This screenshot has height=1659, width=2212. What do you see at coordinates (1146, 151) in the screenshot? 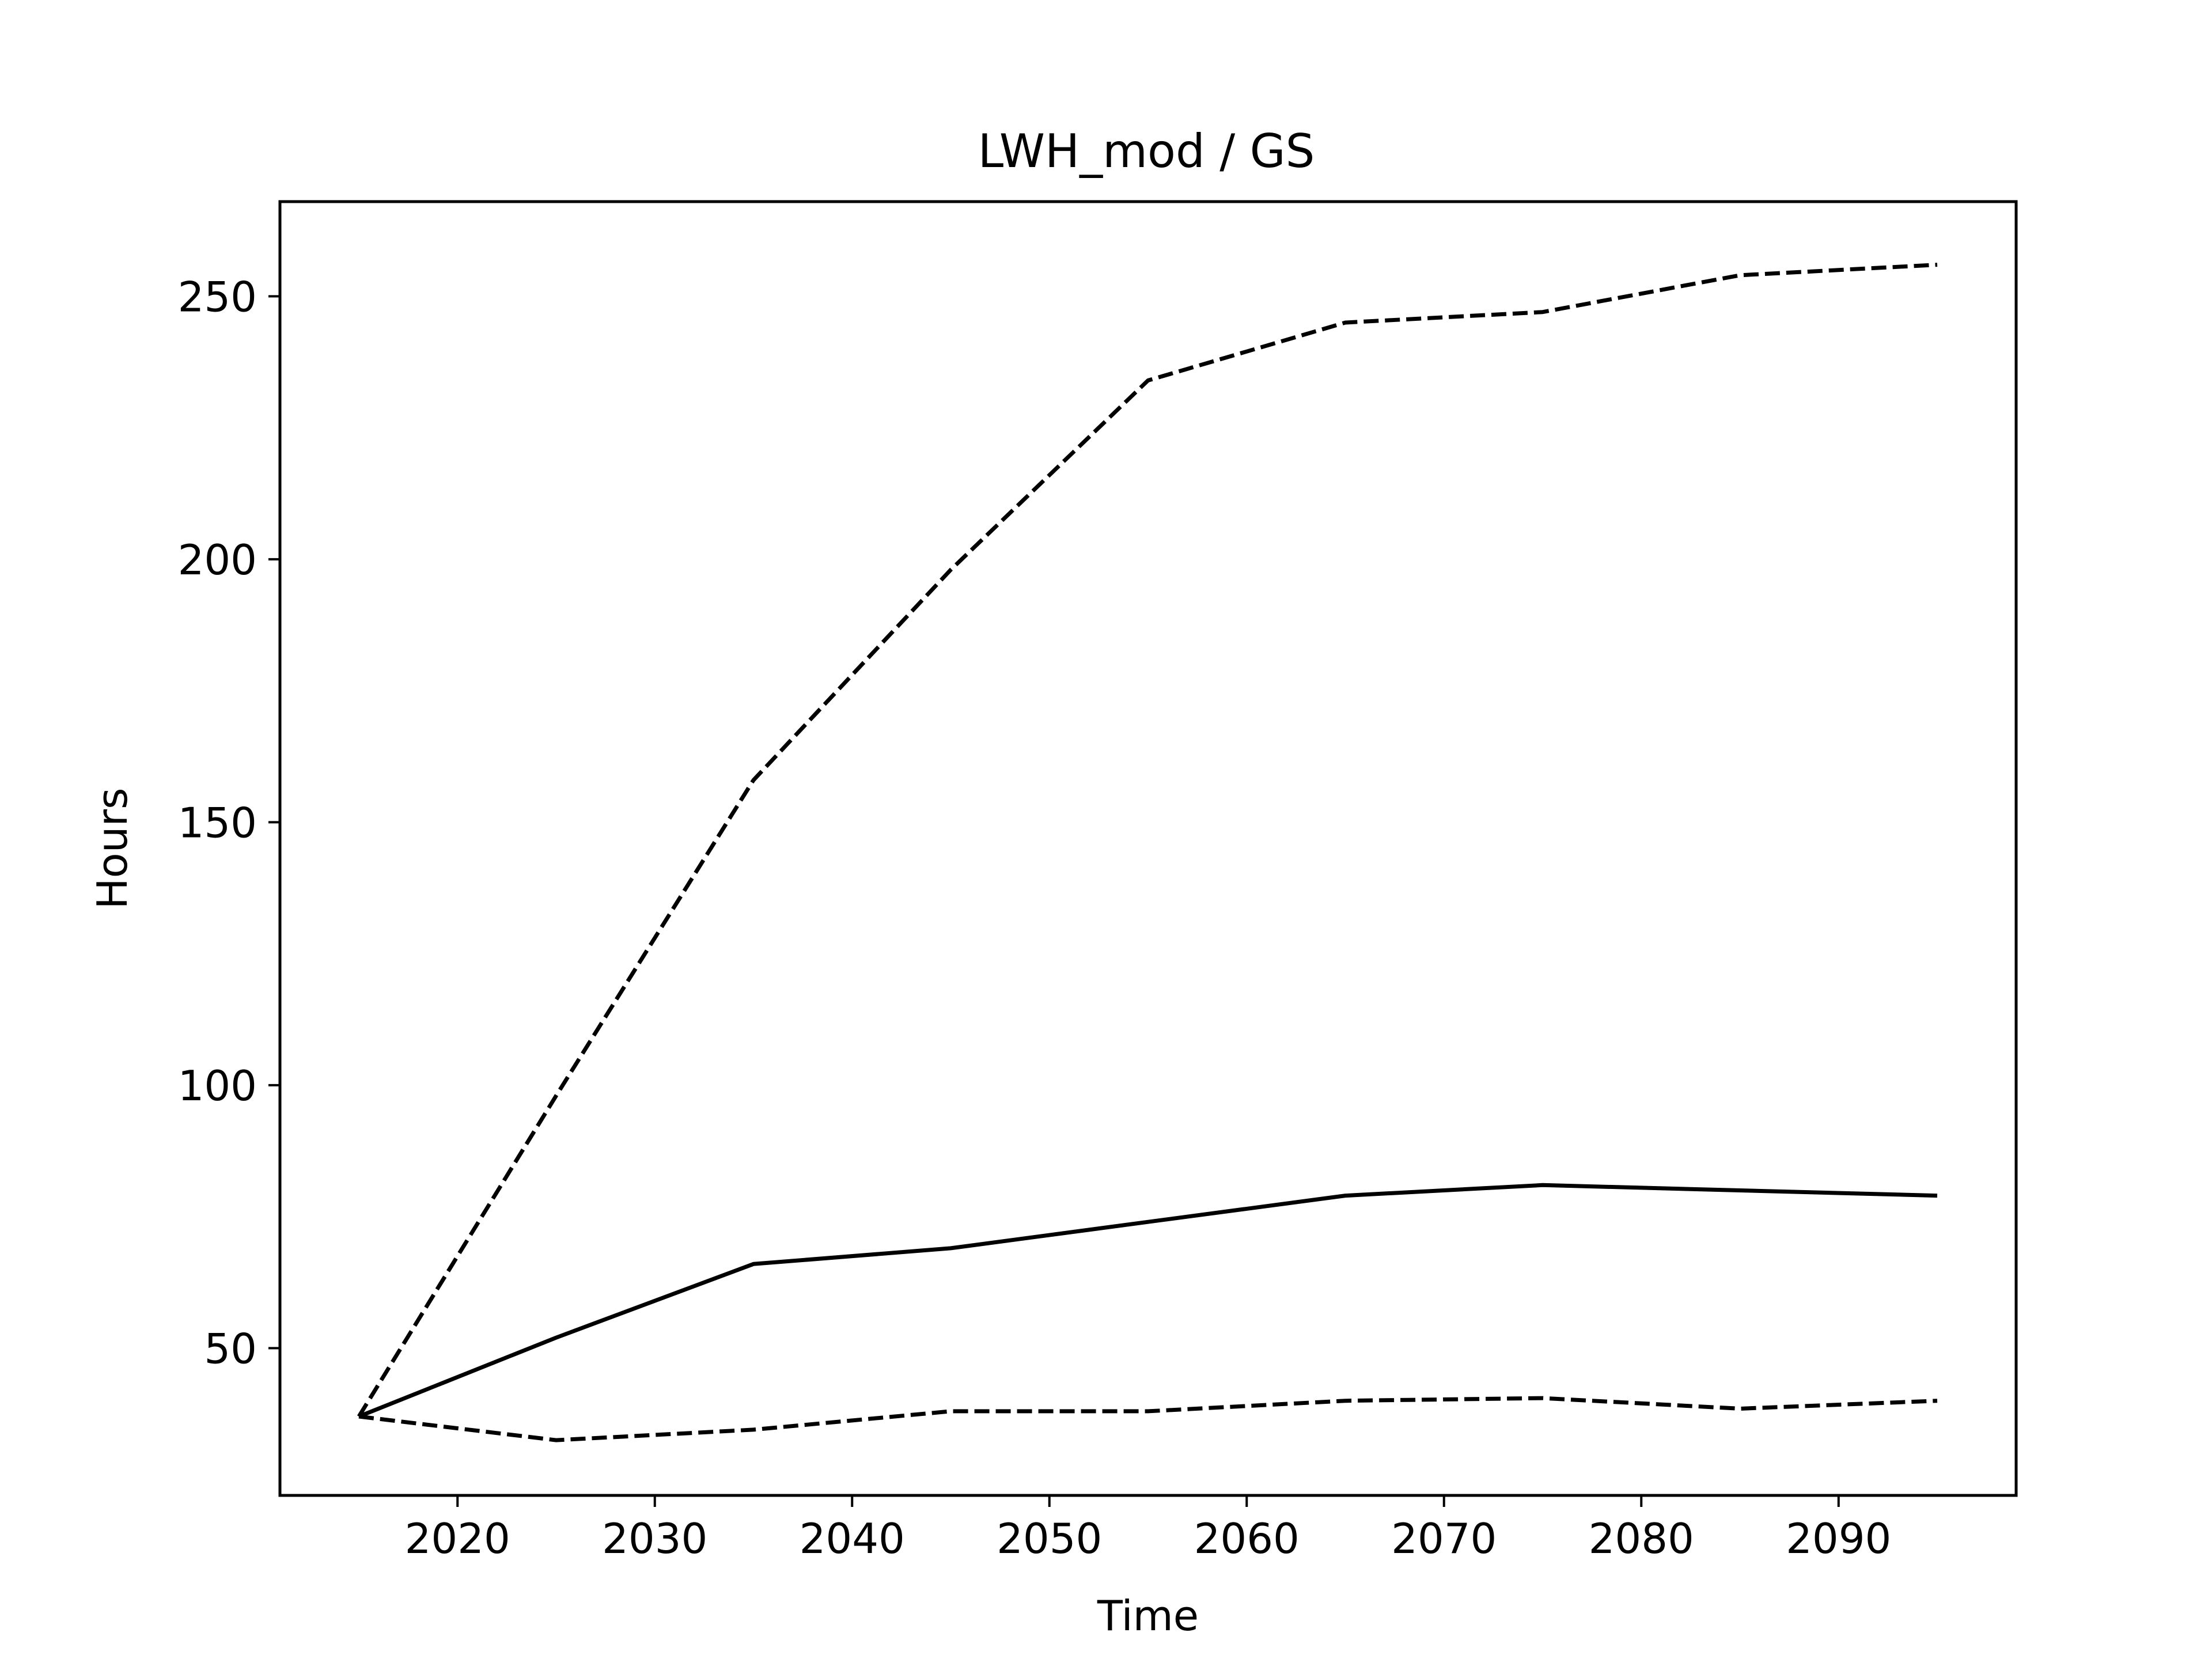
I see `chart-title: LWH_mod / GS` at bounding box center [1146, 151].